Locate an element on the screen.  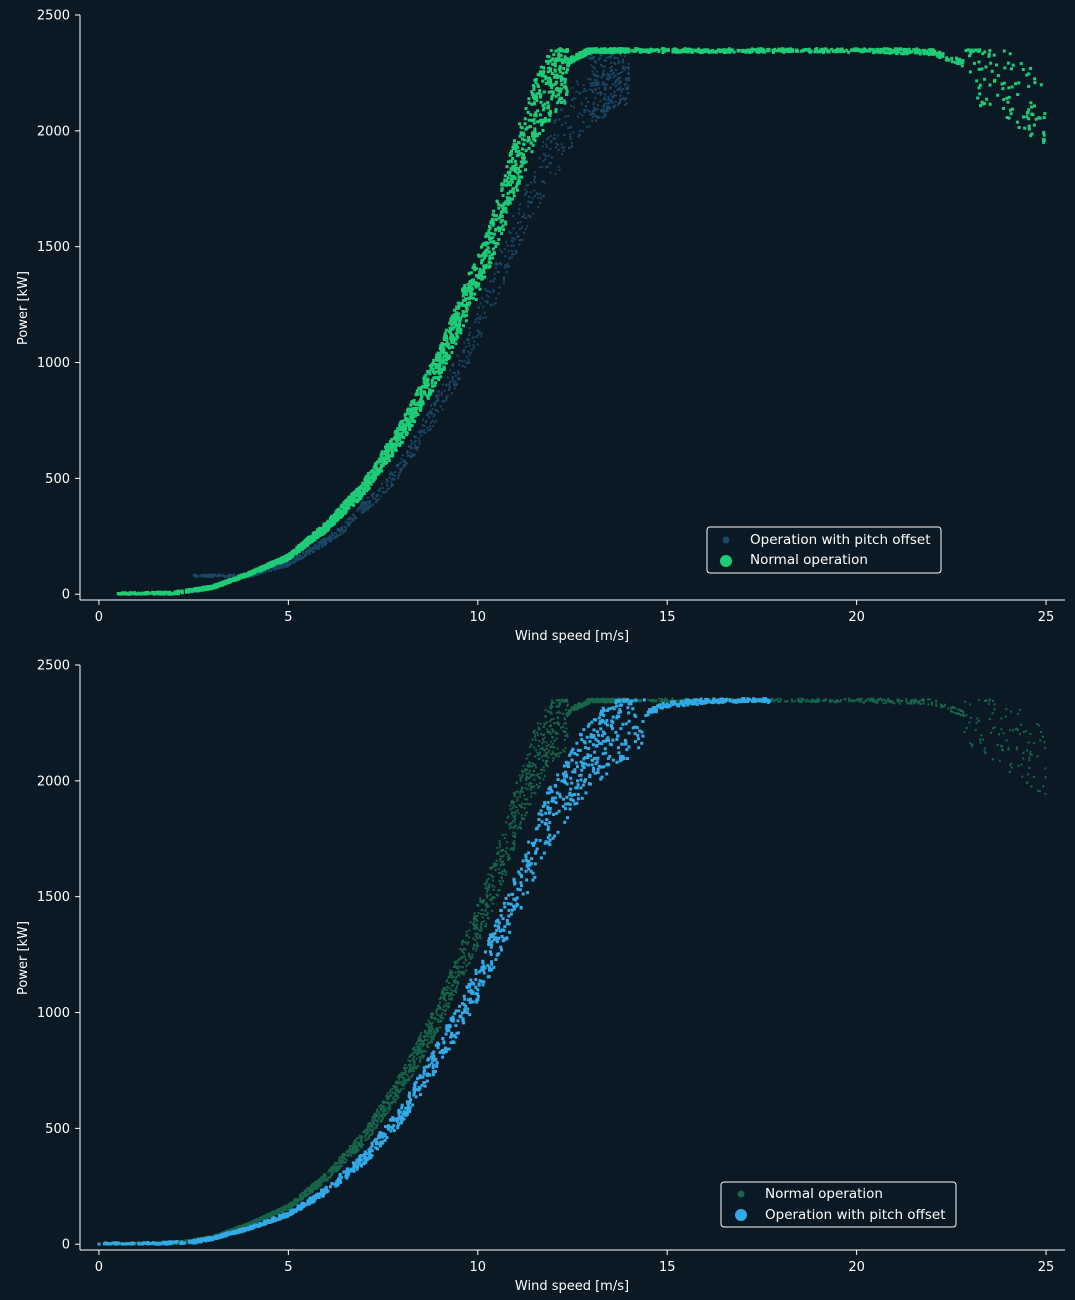
top-y-tick-label: 1500 is located at coordinates (53, 247).